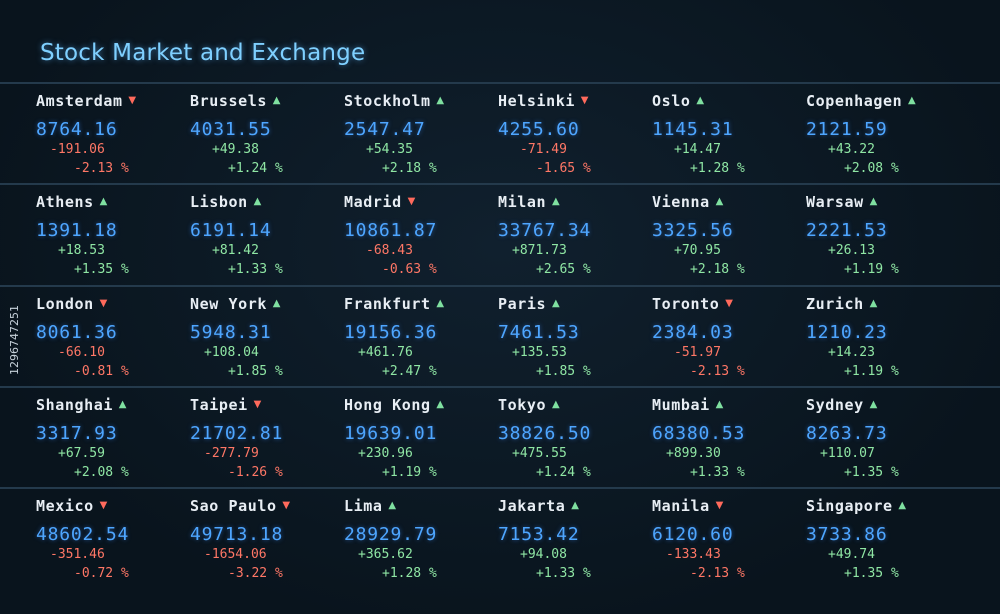 The width and height of the screenshot is (1000, 614). I want to click on index-price: 8764.16, so click(77, 129).